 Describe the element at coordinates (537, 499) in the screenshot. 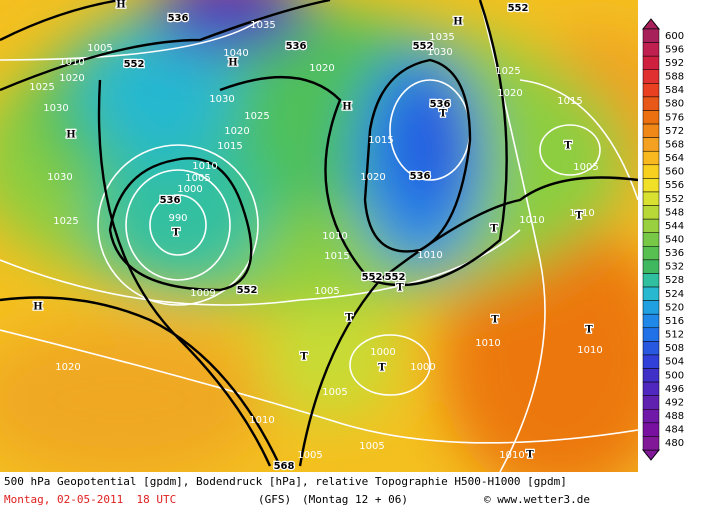

I see `footer-copyright: © www.wetter3.de` at that location.